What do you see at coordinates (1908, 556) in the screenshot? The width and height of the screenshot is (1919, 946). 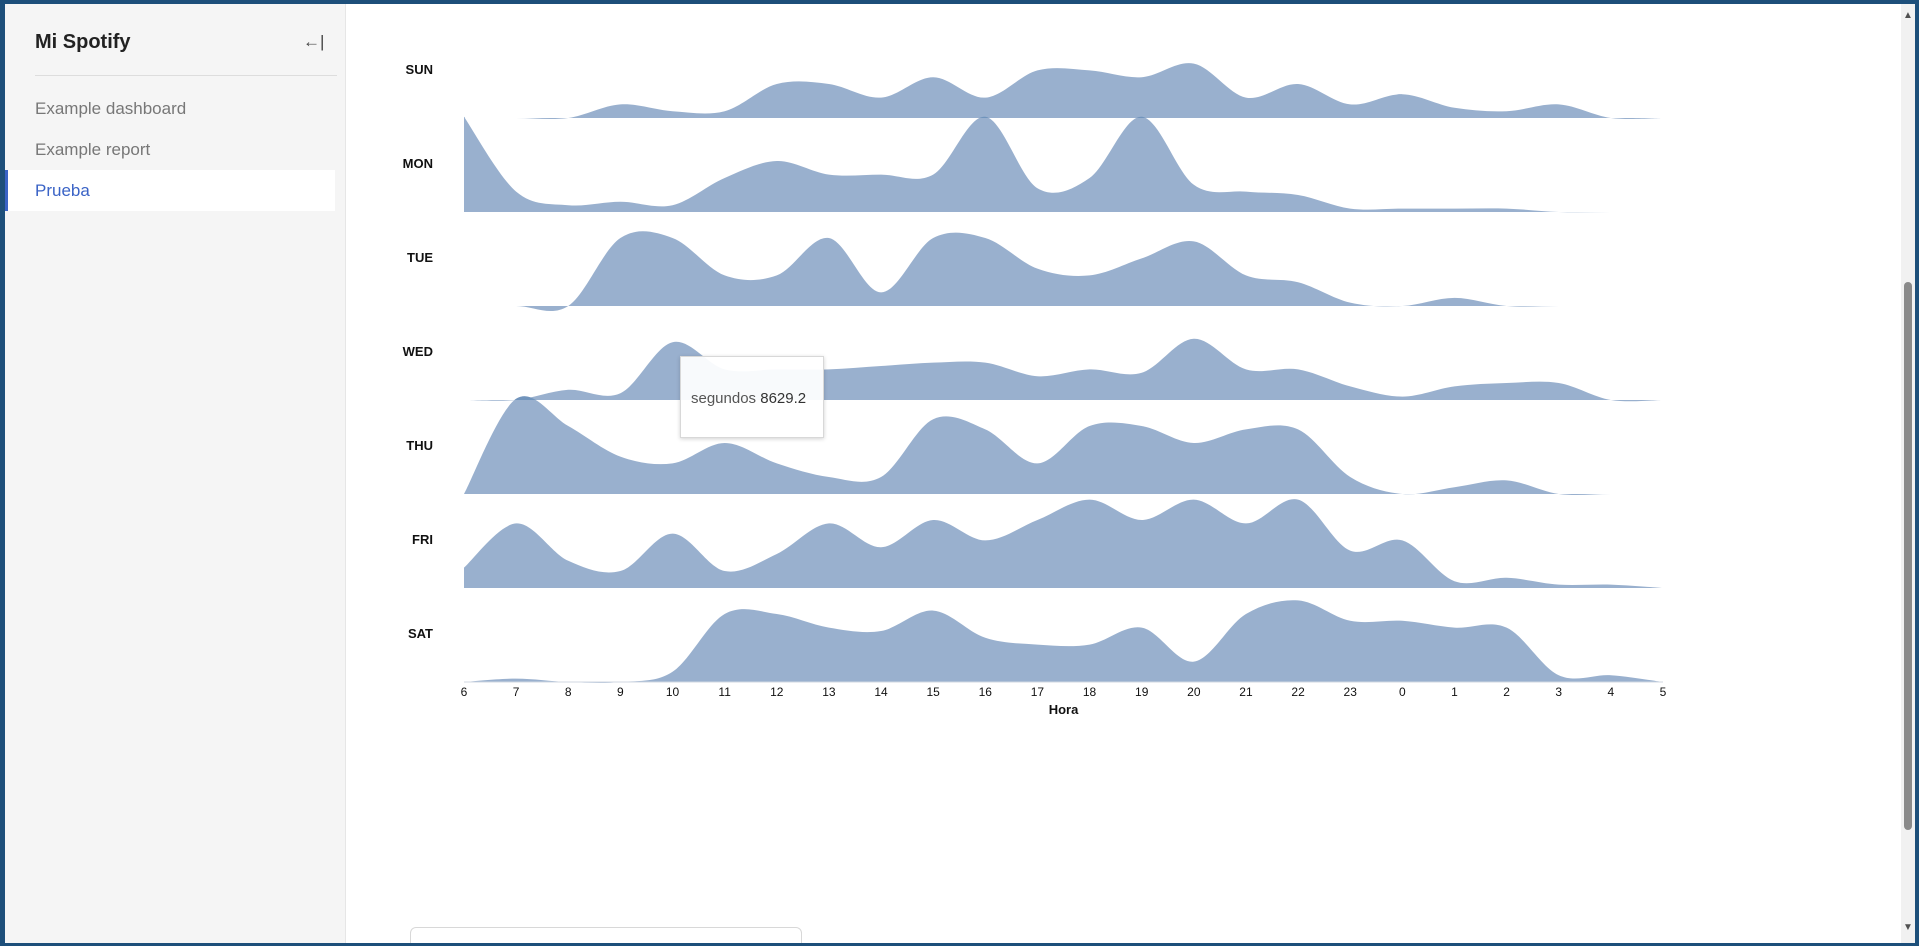 I see `scrollbar-thumb` at bounding box center [1908, 556].